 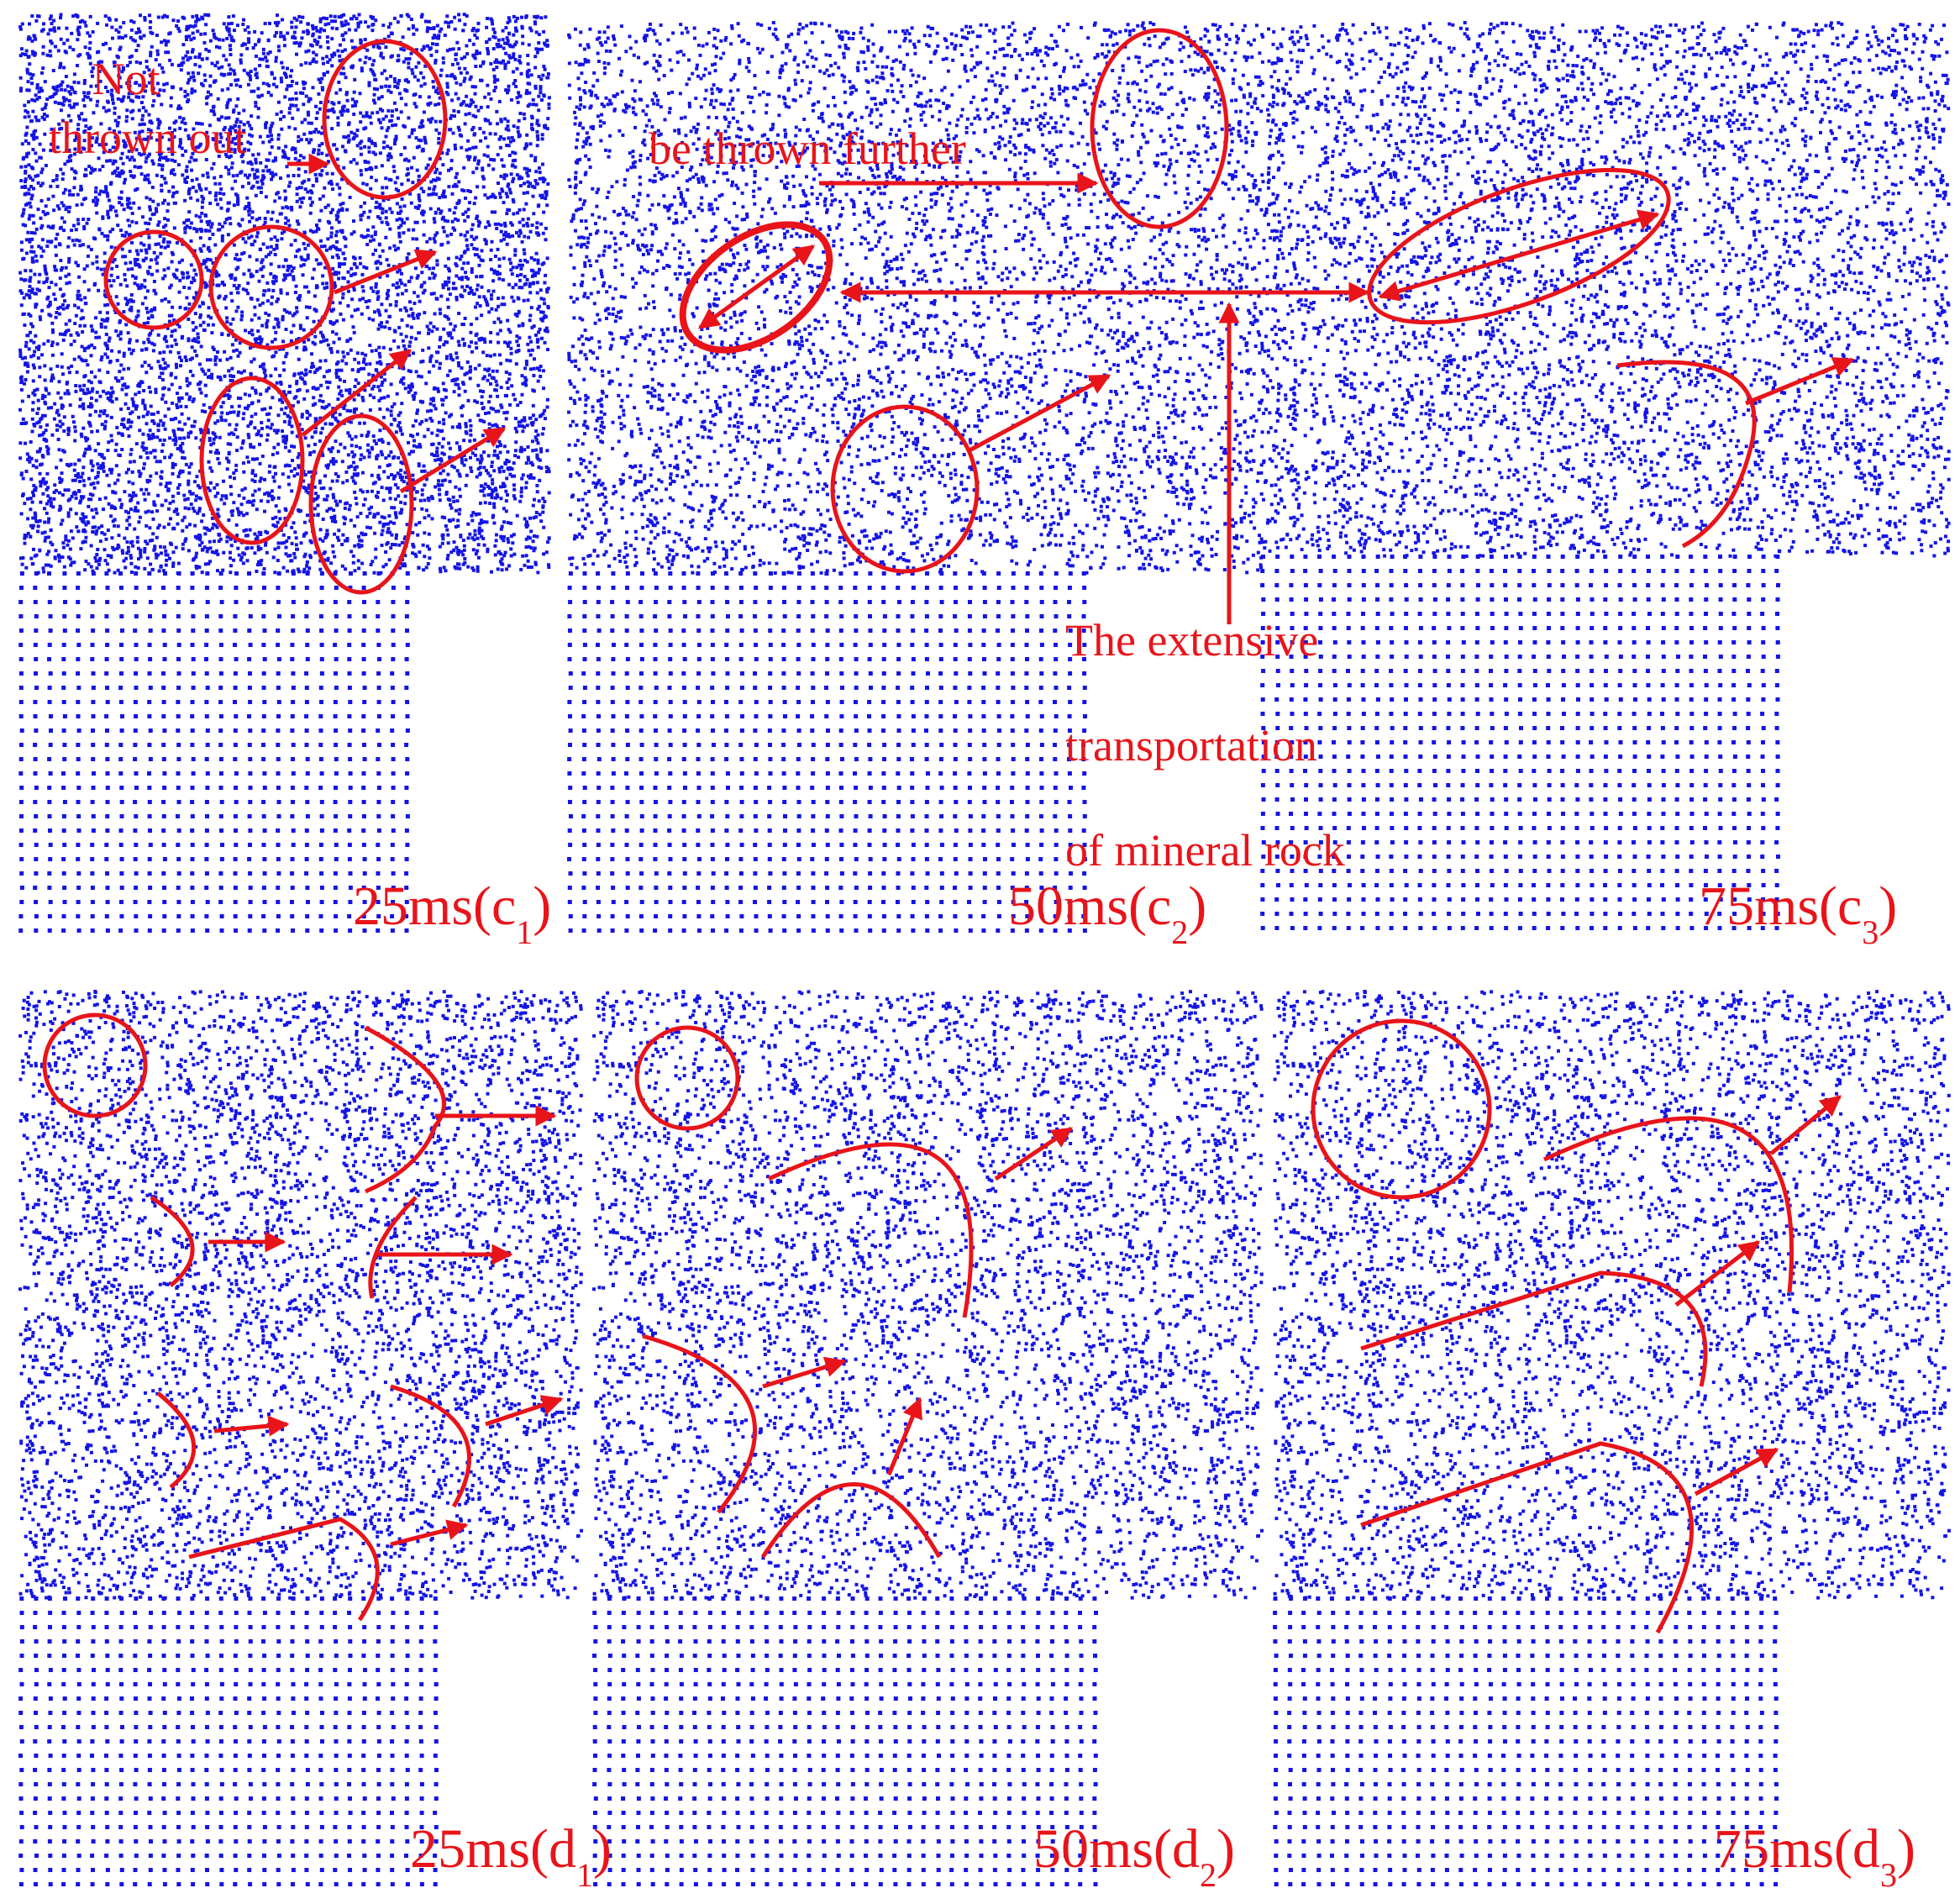 What do you see at coordinates (1191, 745) in the screenshot?
I see `annotation: transportation` at bounding box center [1191, 745].